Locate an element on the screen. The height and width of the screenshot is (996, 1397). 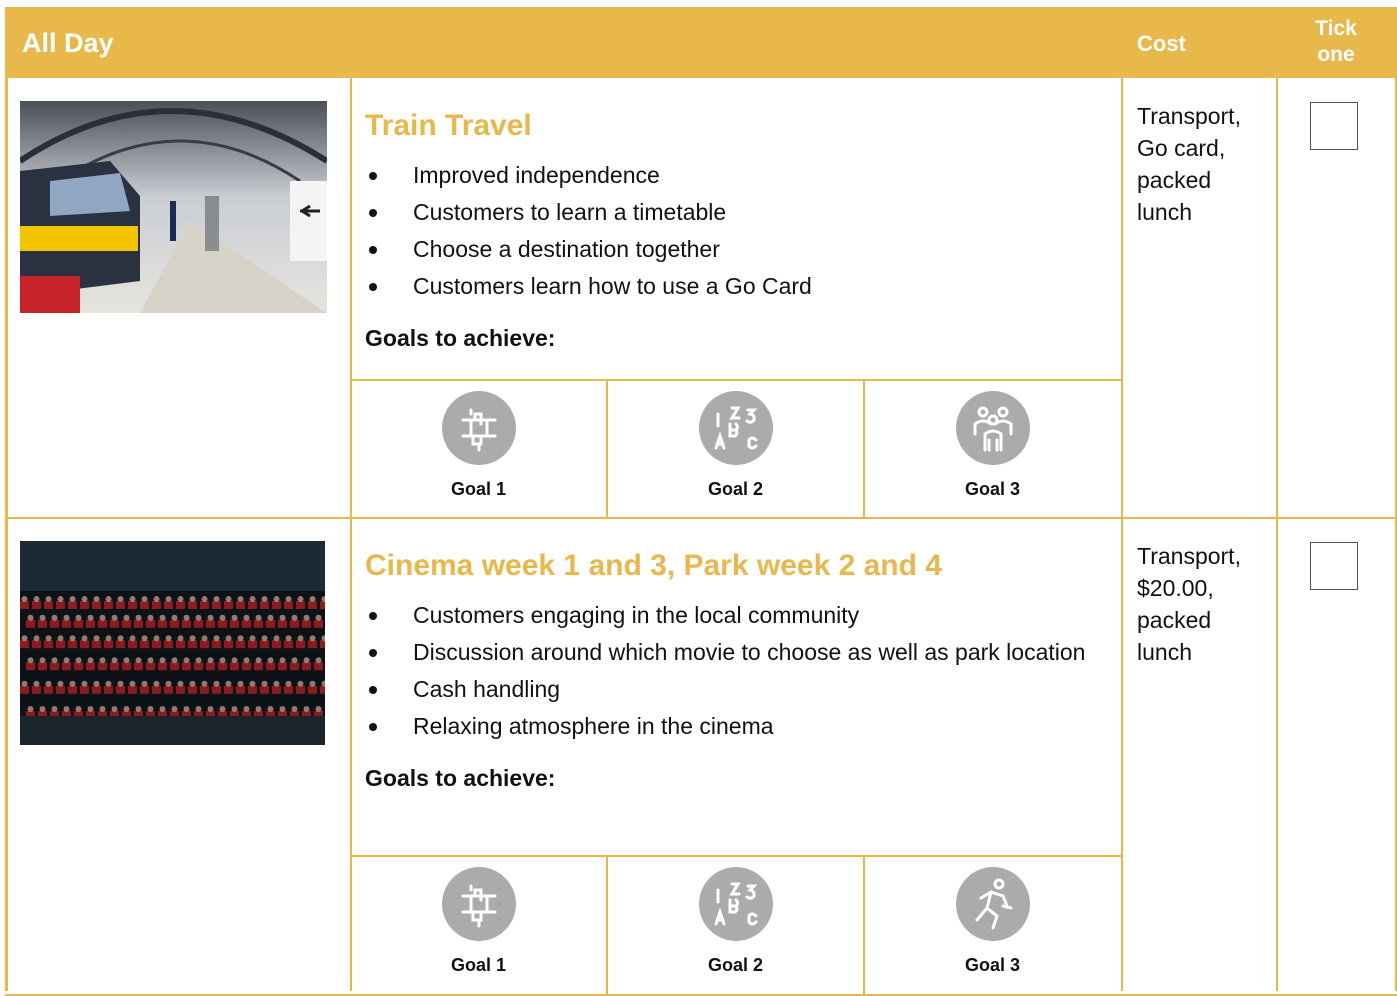
bullet-item: Relaxing atmosphere in the cinema is located at coordinates (735, 726).